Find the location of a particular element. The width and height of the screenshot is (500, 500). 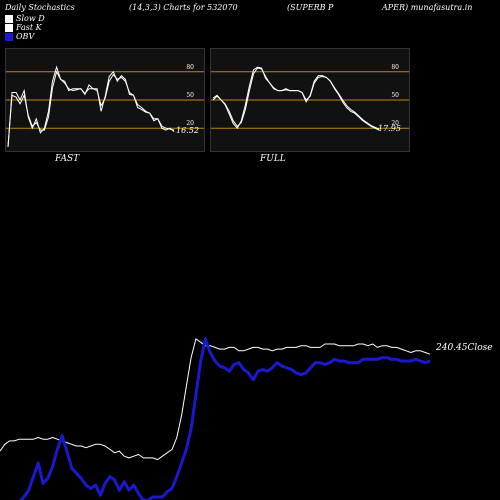

fast-stochastic-panel: 20 50 80 is located at coordinates (105, 100).